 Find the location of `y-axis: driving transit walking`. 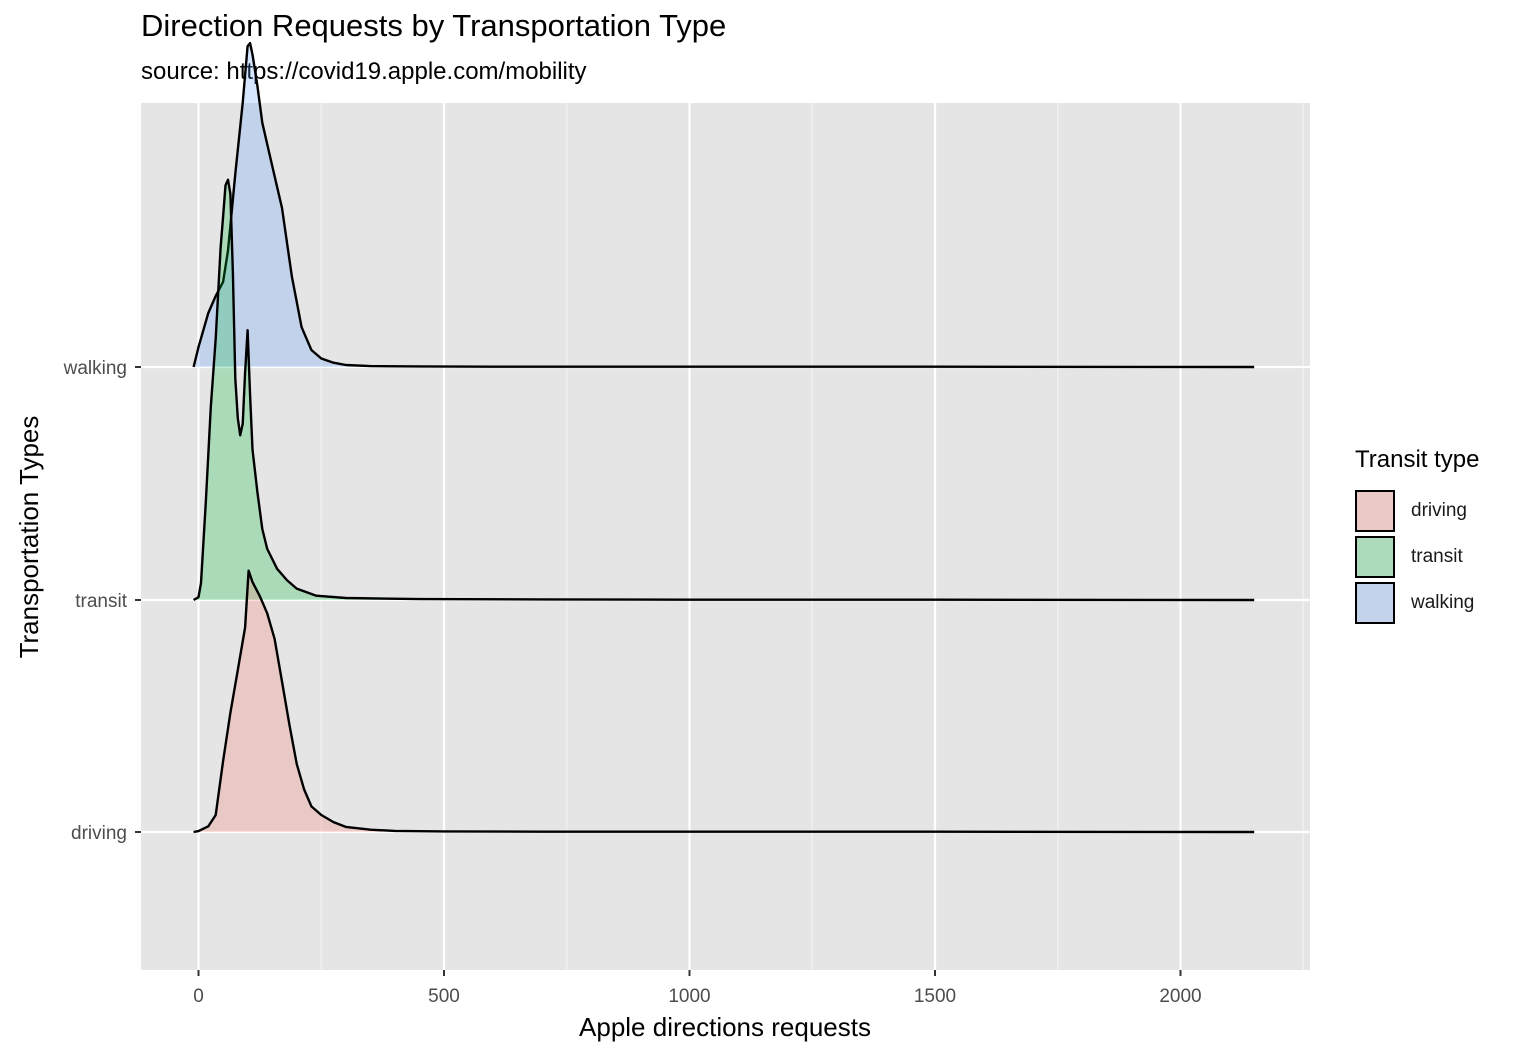

y-axis: driving transit walking is located at coordinates (102, 601).